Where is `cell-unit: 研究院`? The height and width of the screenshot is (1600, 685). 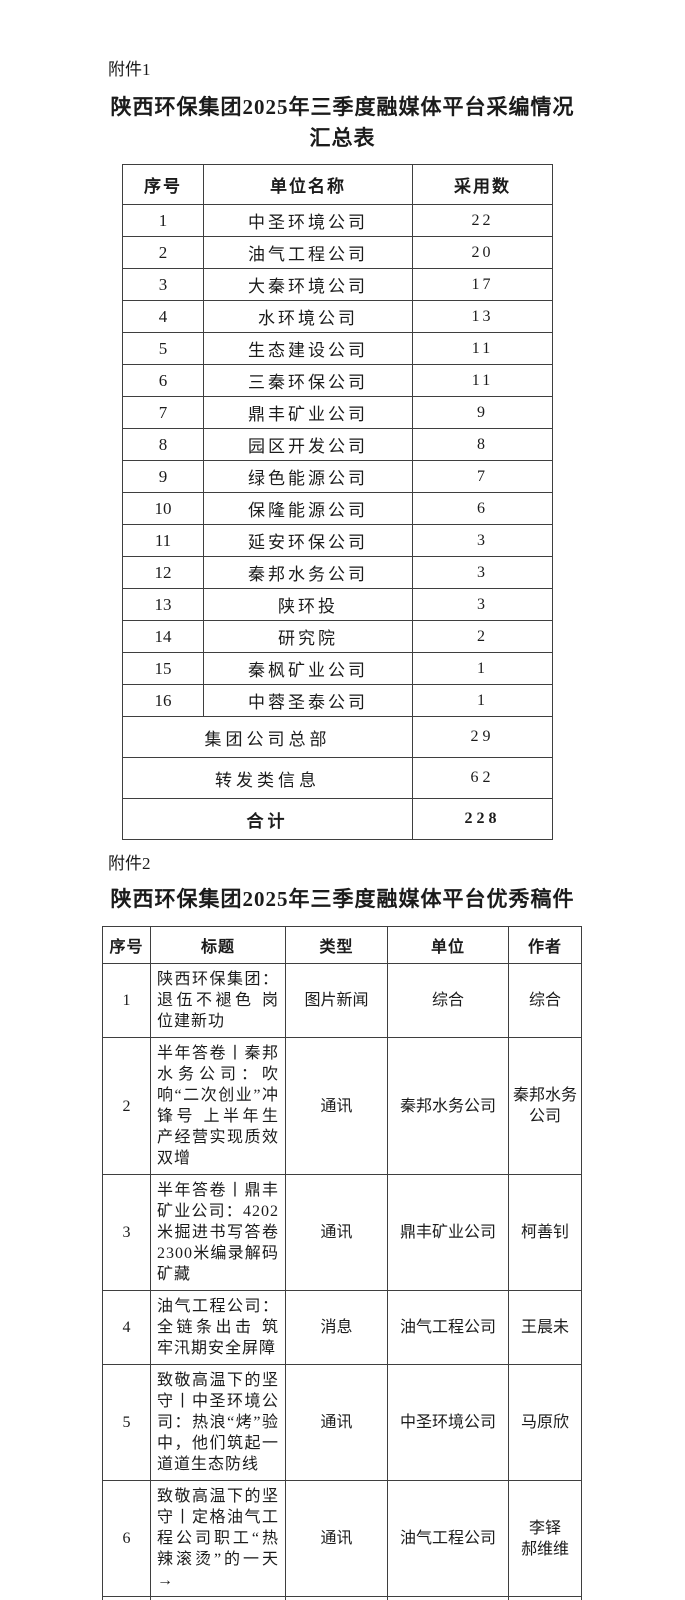
cell-unit: 研究院 is located at coordinates (308, 636).